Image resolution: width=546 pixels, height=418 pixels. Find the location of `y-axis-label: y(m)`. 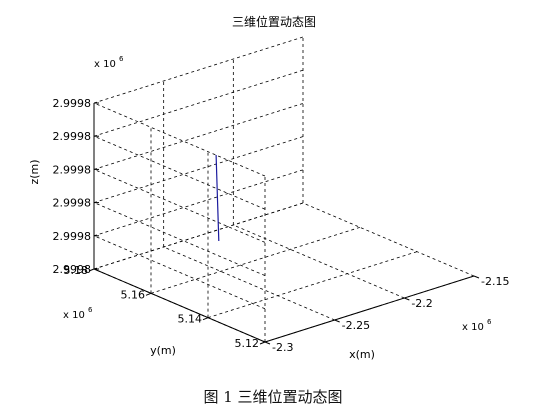

y-axis-label: y(m) is located at coordinates (163, 350).